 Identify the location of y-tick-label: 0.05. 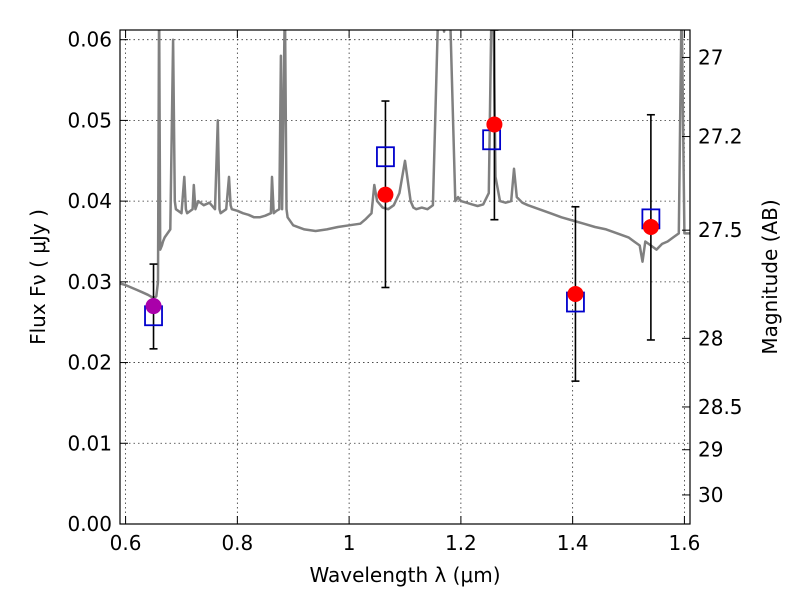
(89, 120).